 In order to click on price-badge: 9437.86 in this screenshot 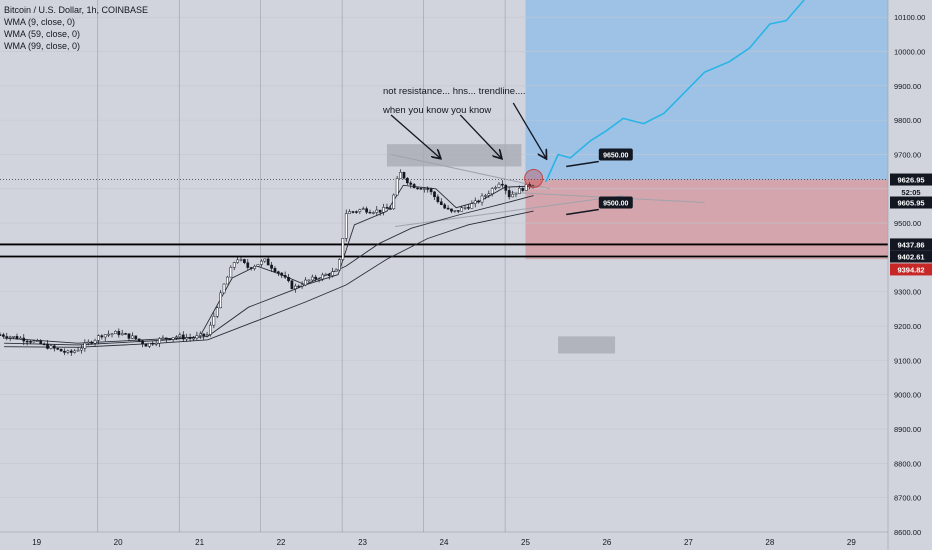, I will do `click(910, 244)`.